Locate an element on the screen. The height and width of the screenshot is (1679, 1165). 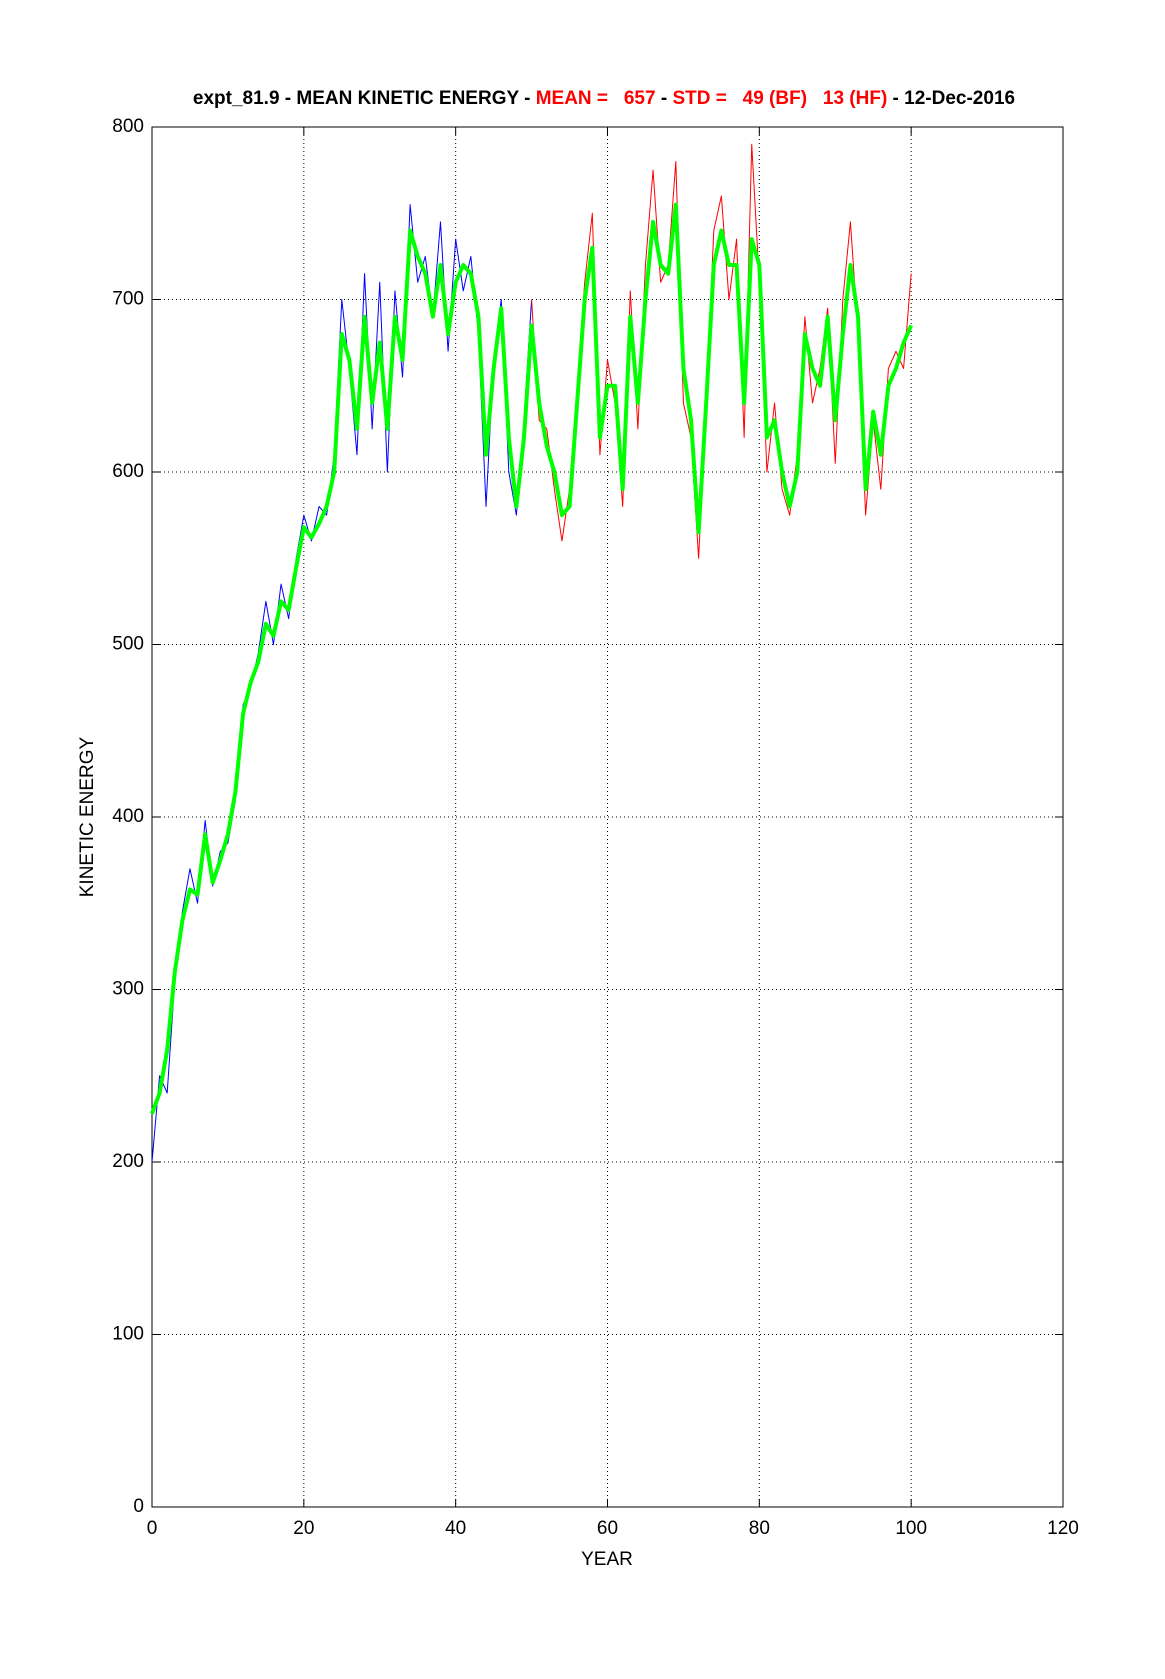
y-axis-label: KINETIC ENERGY is located at coordinates (87, 816).